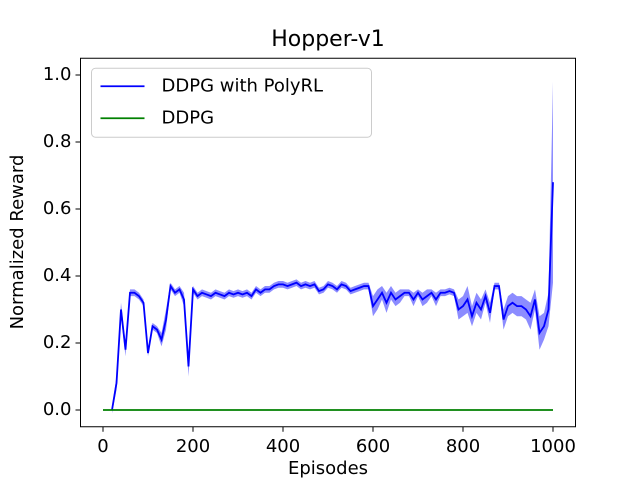 The width and height of the screenshot is (640, 480). Describe the element at coordinates (57, 74) in the screenshot. I see `y-tick-label: 1.0` at that location.